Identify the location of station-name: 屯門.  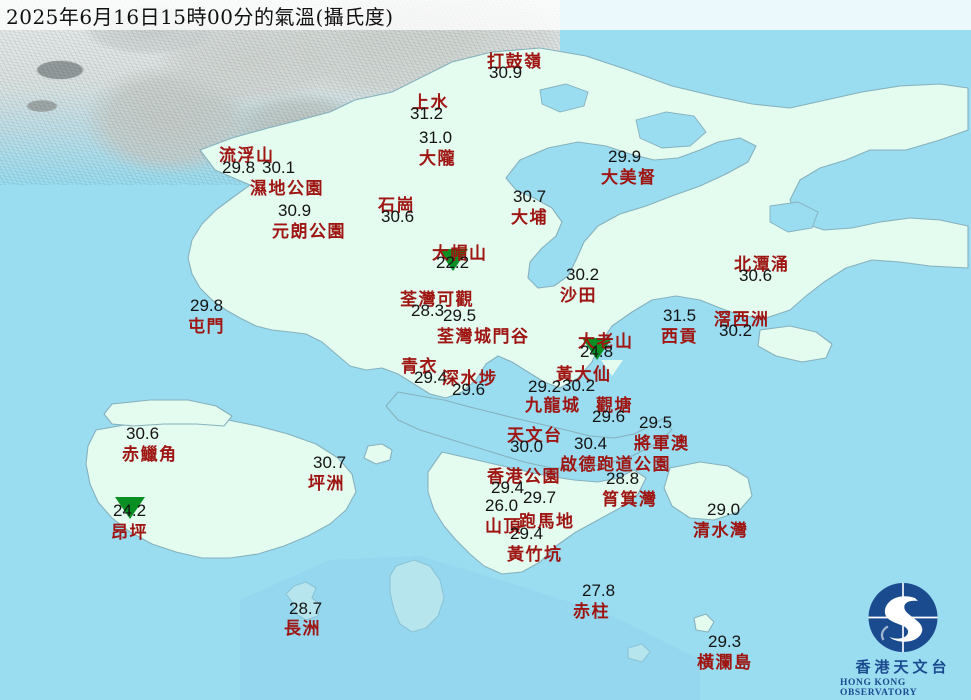
(206, 327).